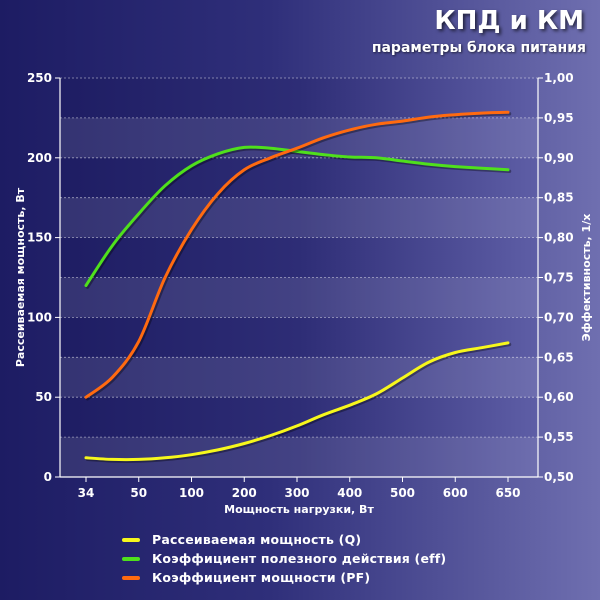 This screenshot has height=600, width=600. I want to click on series-q-line, so click(297, 401).